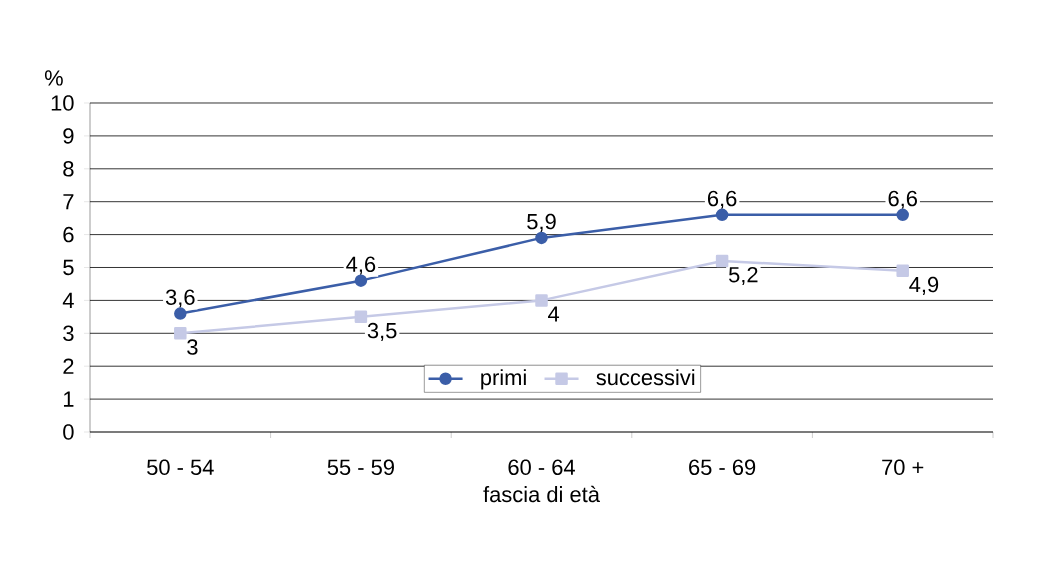 The height and width of the screenshot is (561, 1062). Describe the element at coordinates (68, 169) in the screenshot. I see `y-tick-label: 8` at that location.